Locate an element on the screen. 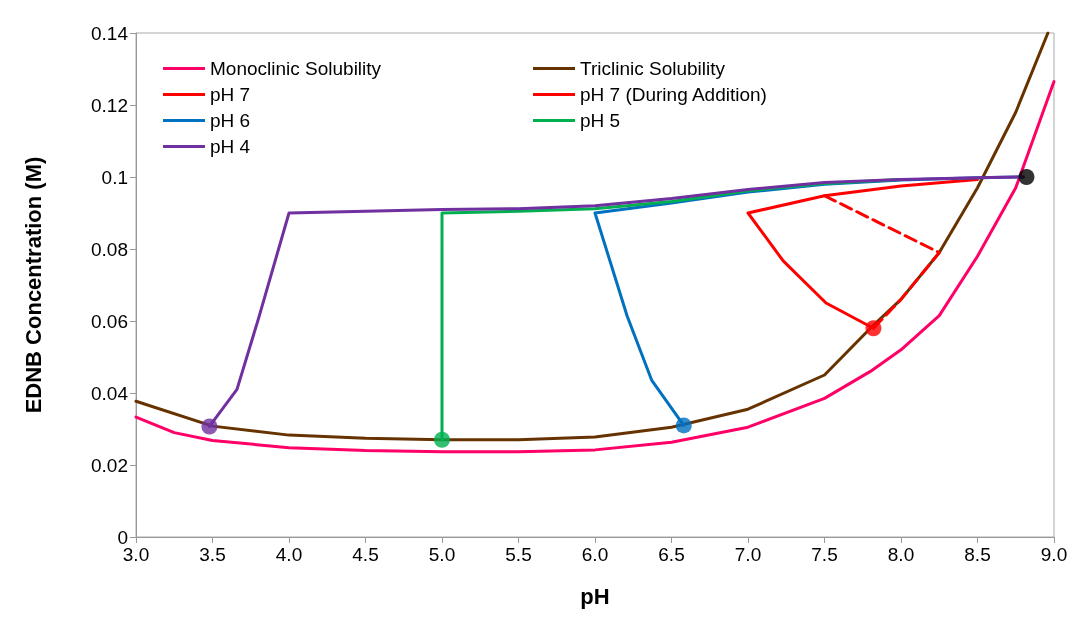 This screenshot has width=1086, height=642. x-tick-label: 8.0 is located at coordinates (901, 554).